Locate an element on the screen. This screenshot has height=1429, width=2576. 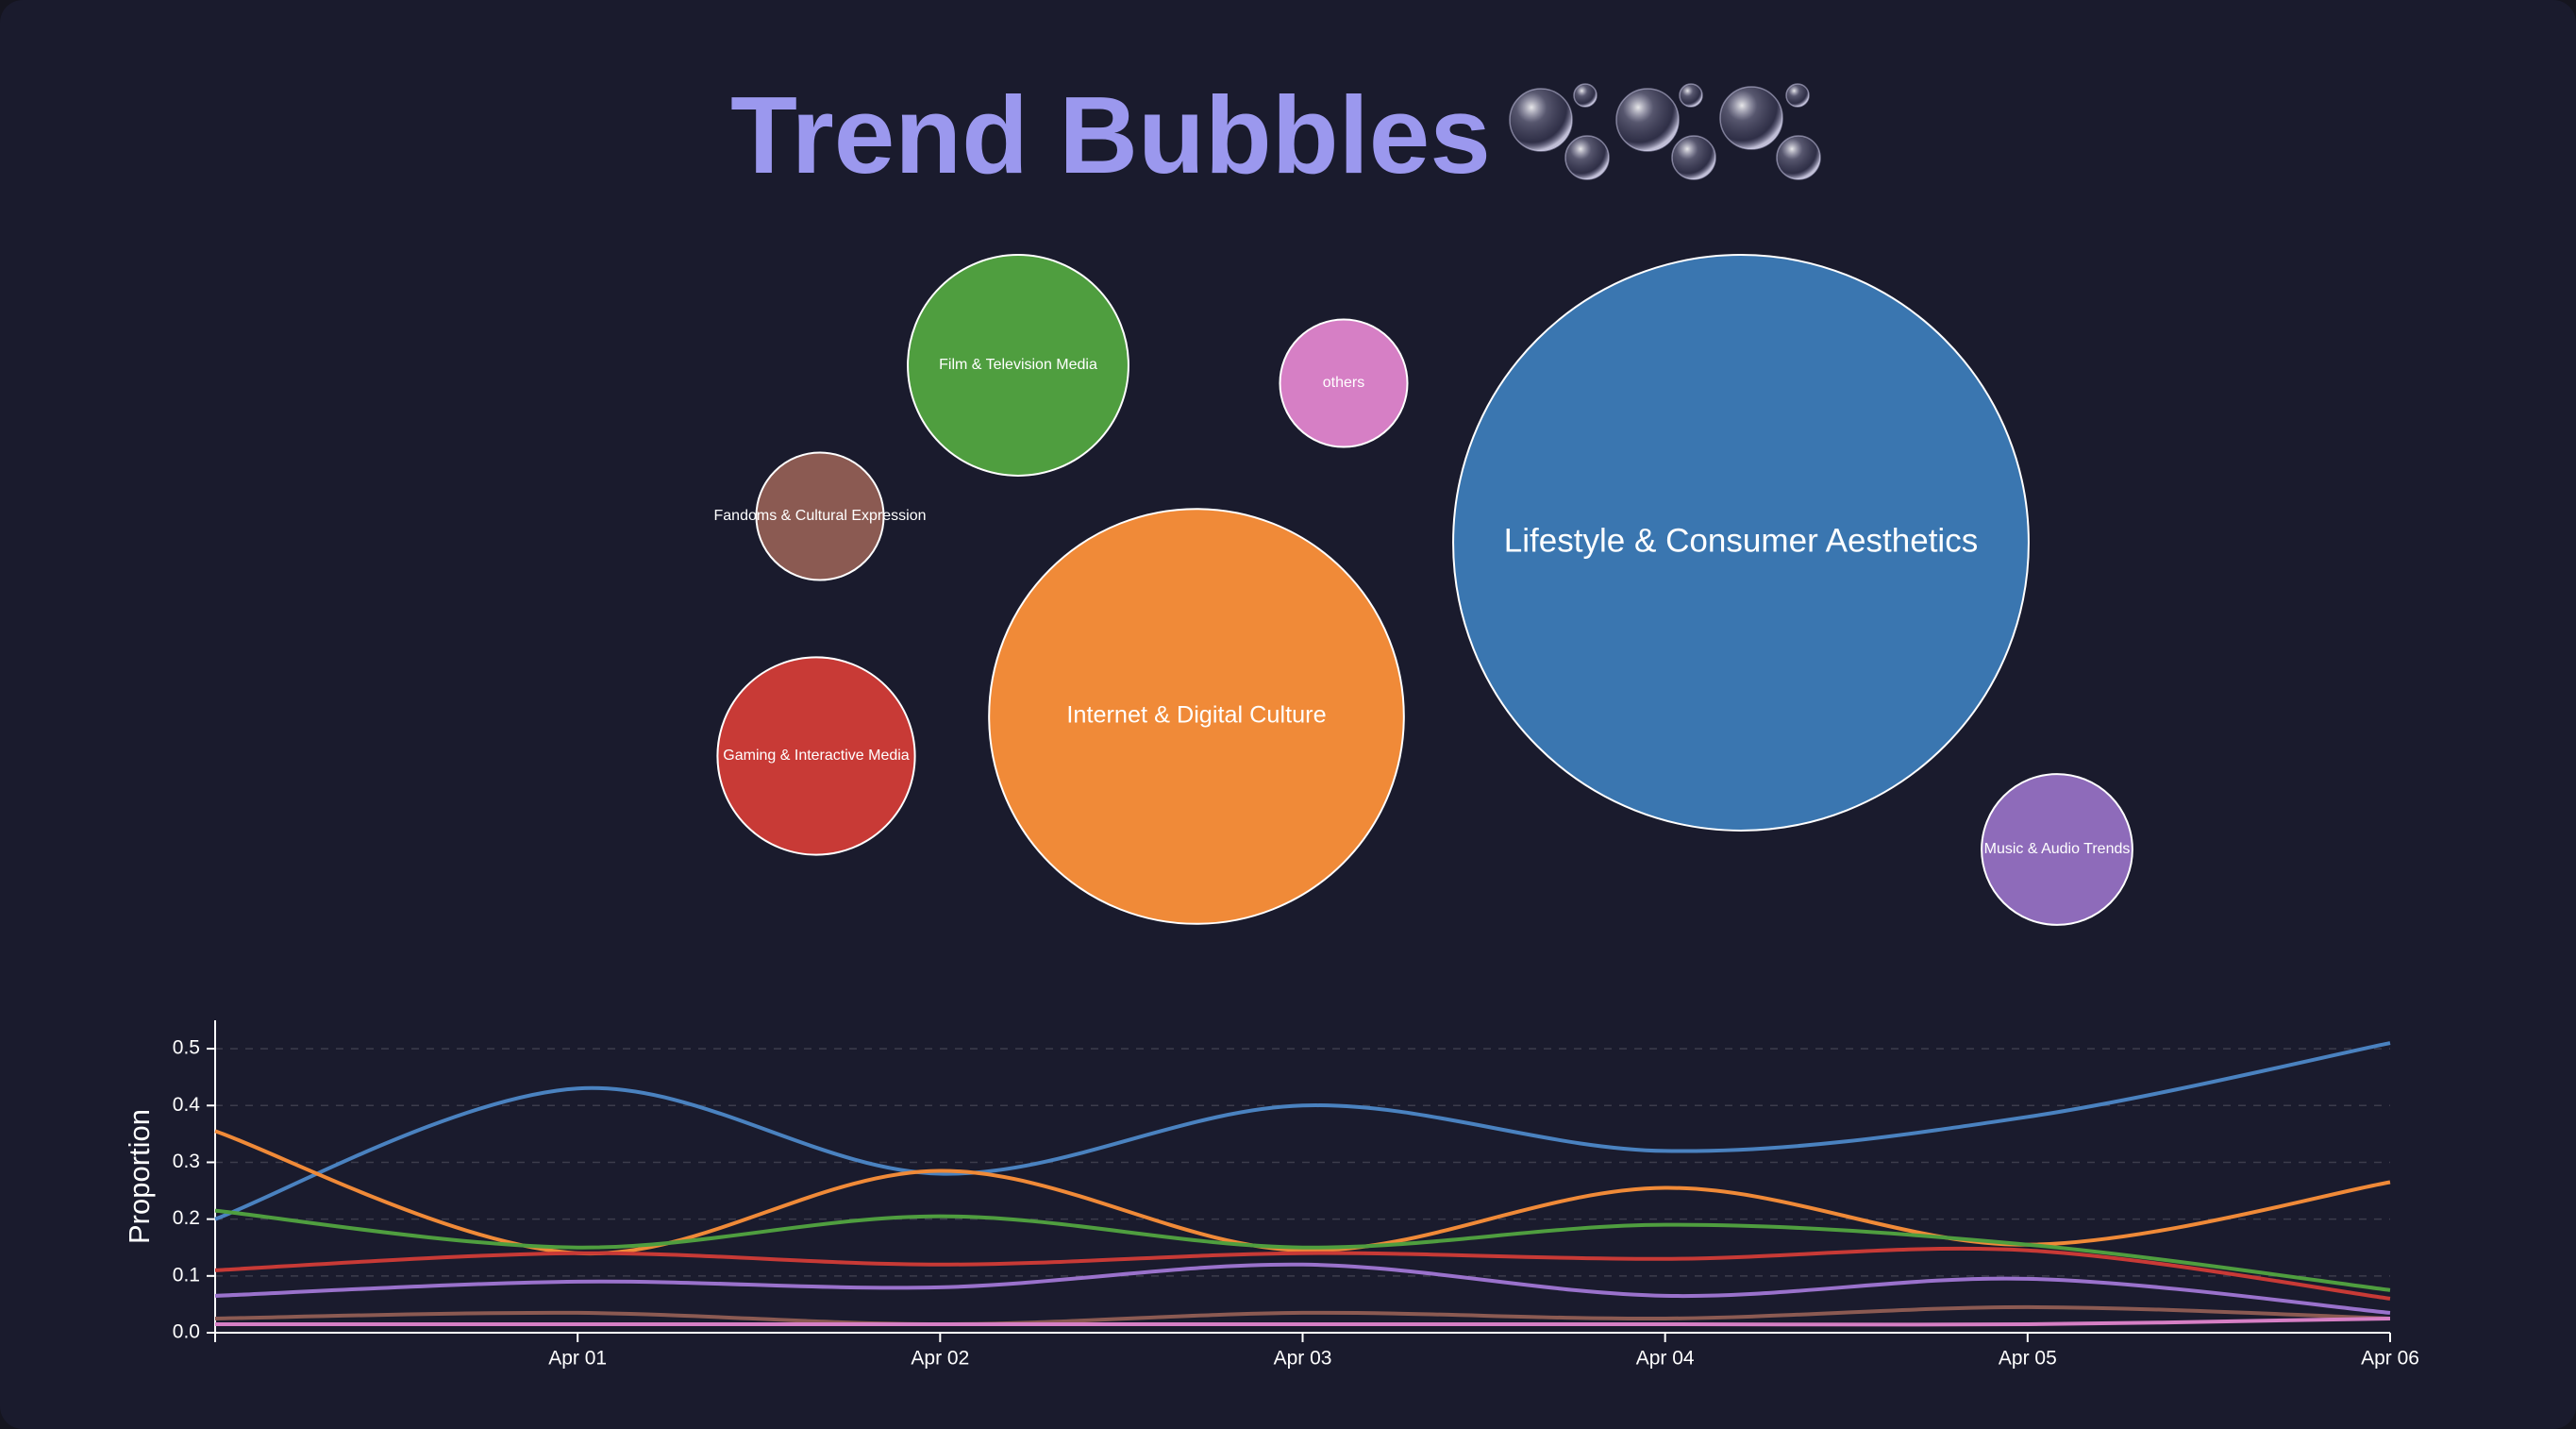
bubble-label: others is located at coordinates (1343, 383).